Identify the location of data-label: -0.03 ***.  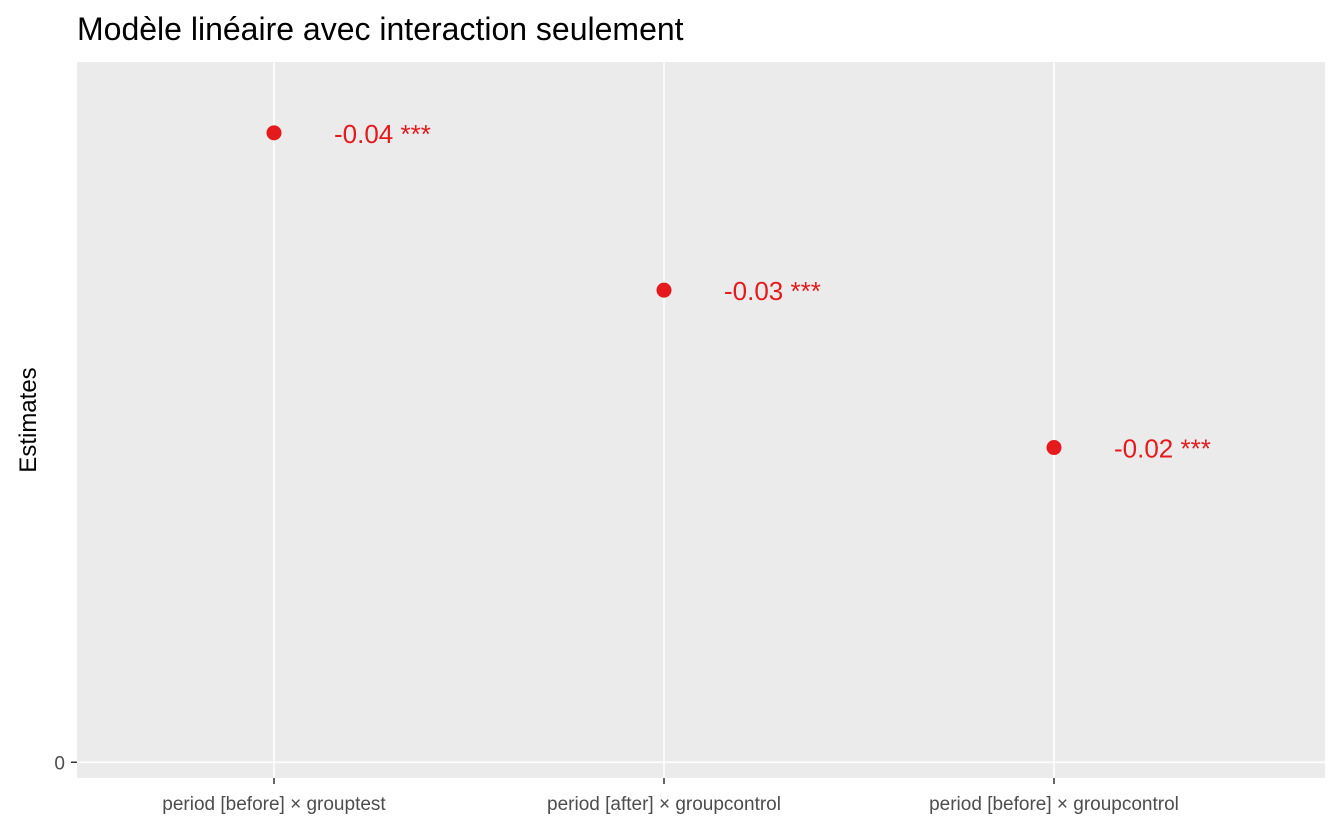
(772, 291).